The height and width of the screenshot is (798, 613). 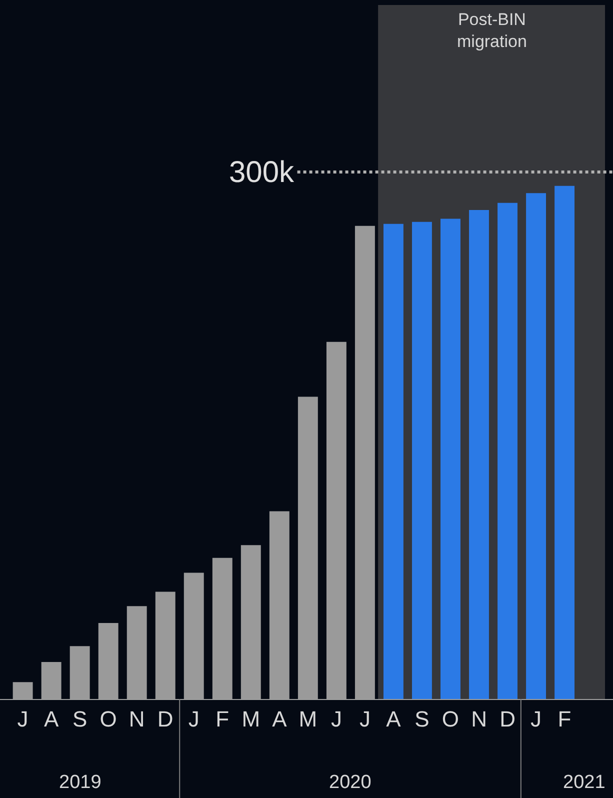 I want to click on text: Post-BIN migration, so click(x=492, y=31).